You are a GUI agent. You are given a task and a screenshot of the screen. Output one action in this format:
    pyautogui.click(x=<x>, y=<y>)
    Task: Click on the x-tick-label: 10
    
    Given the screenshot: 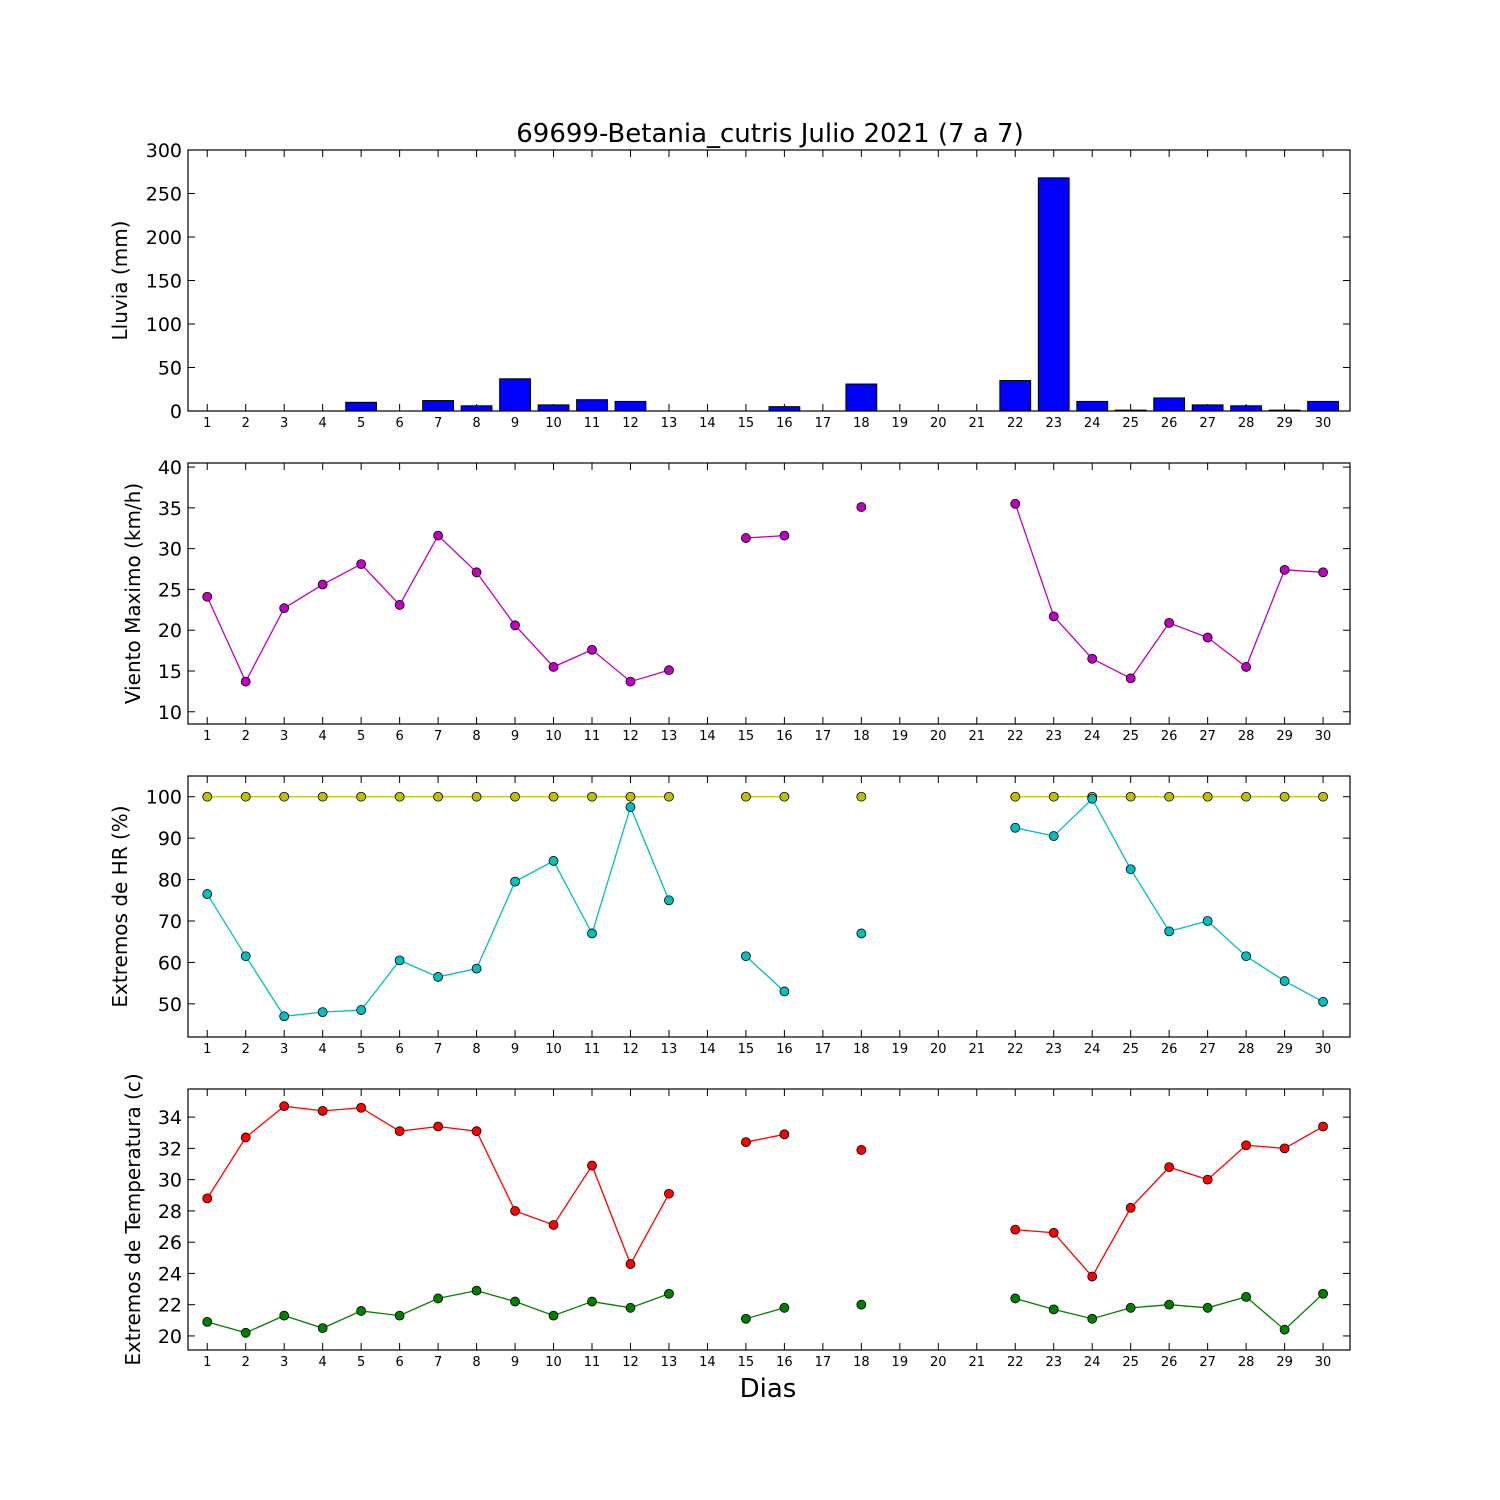 What is the action you would take?
    pyautogui.click(x=553, y=423)
    